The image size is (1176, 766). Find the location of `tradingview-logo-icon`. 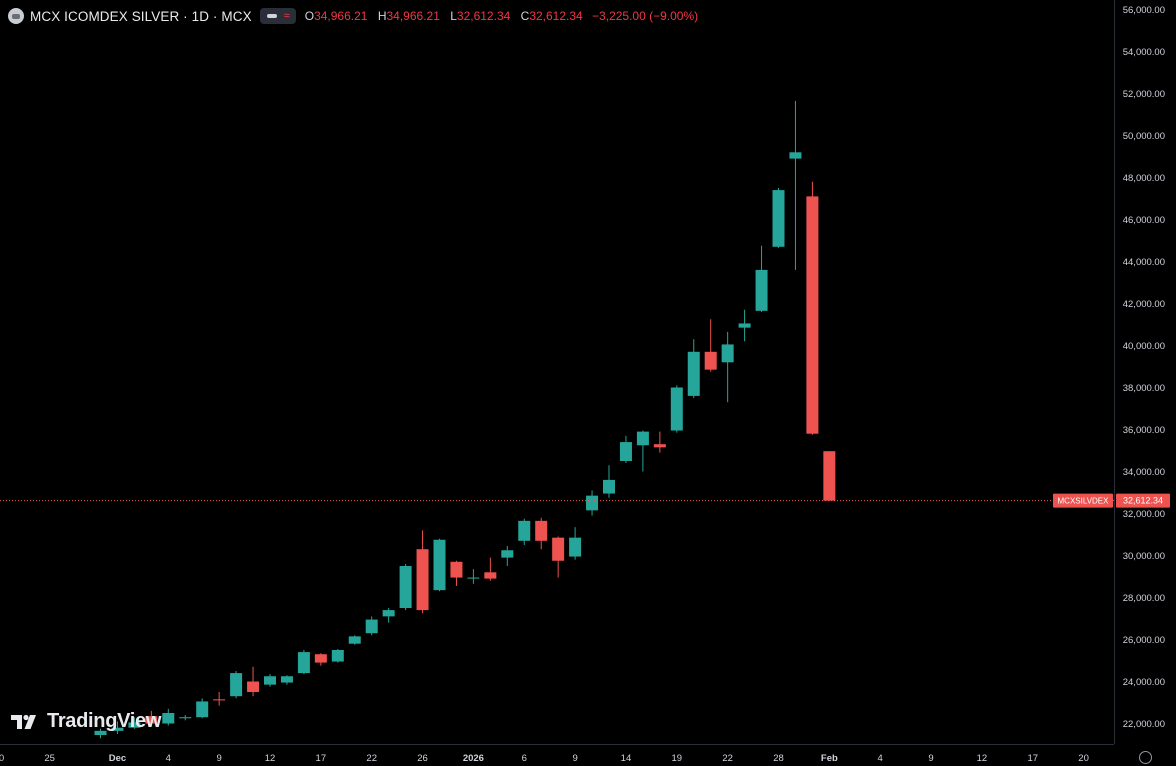

tradingview-logo-icon is located at coordinates (23, 721).